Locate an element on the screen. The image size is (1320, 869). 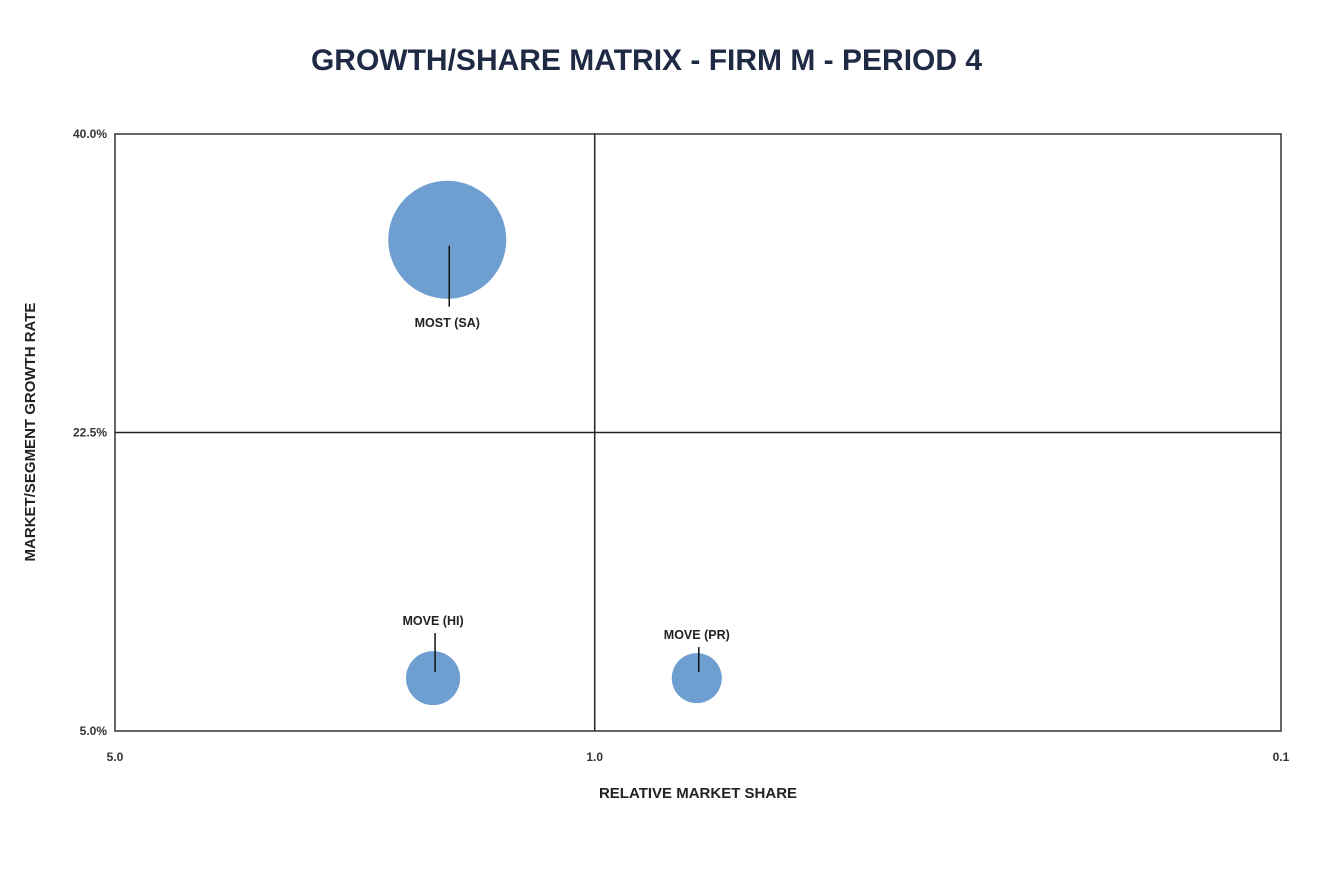
x-tick-label: 5.0 is located at coordinates (115, 757).